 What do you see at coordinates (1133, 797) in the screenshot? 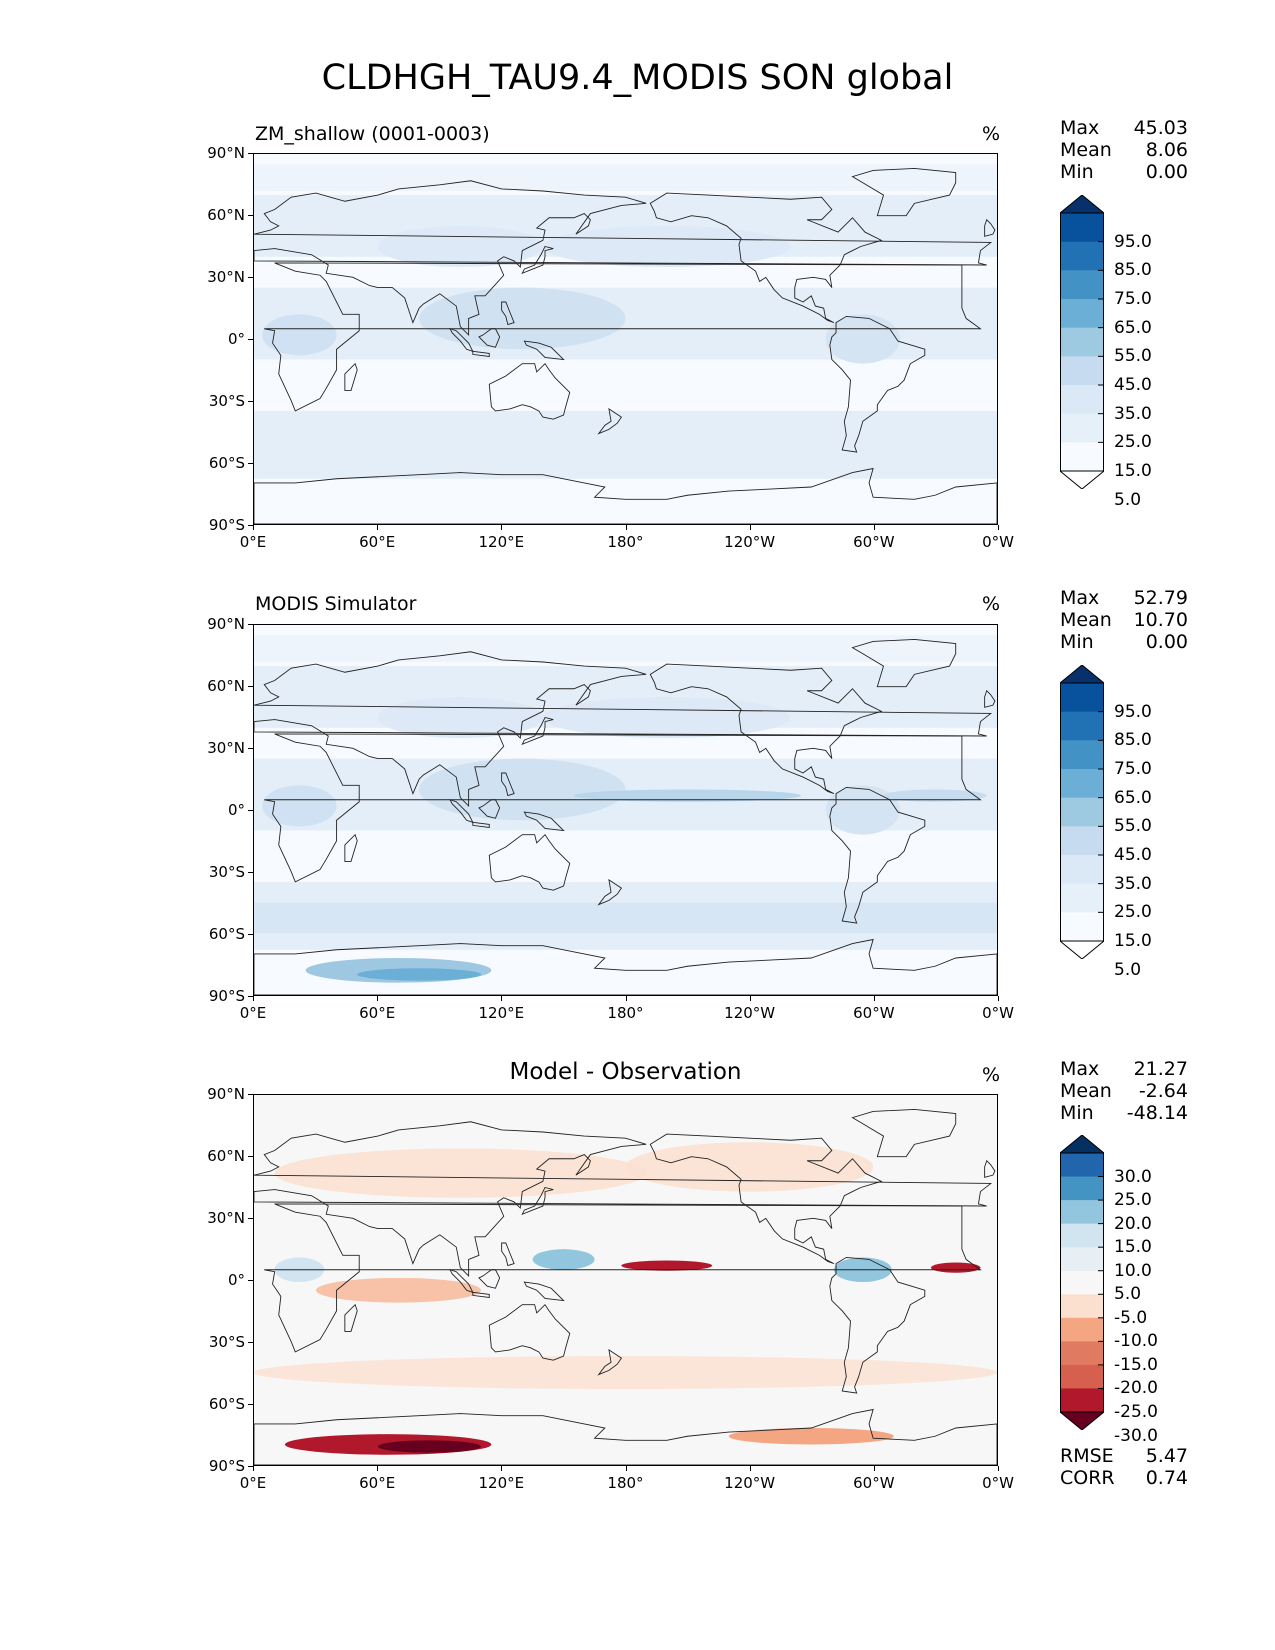
I see `colorbar-label: 65.0` at bounding box center [1133, 797].